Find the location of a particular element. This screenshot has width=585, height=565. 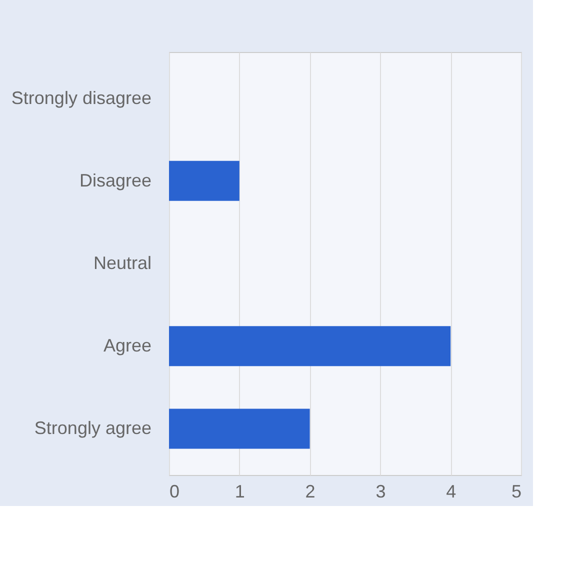

y-tick-label: Disagree is located at coordinates (115, 180).